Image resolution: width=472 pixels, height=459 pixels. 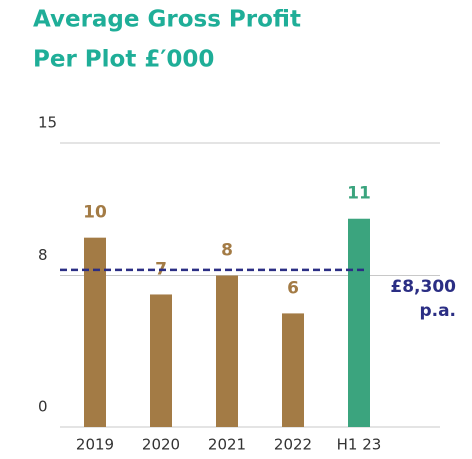 I want to click on value-label: 11, so click(x=359, y=194).